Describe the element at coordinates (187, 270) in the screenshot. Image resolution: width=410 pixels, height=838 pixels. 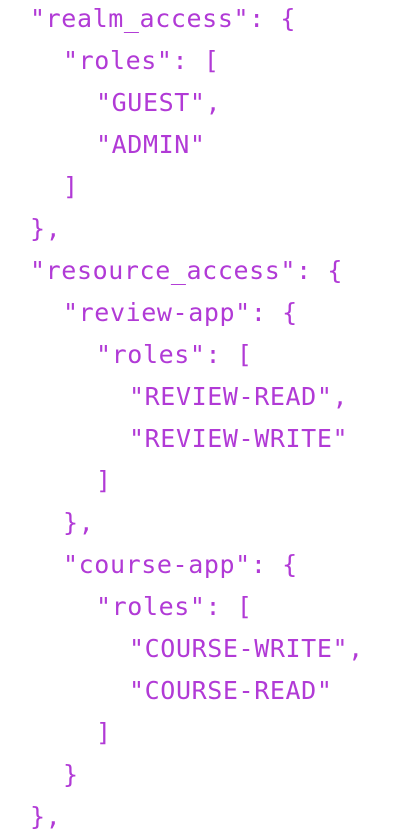
I see `code-line: "resource_access": {` at that location.